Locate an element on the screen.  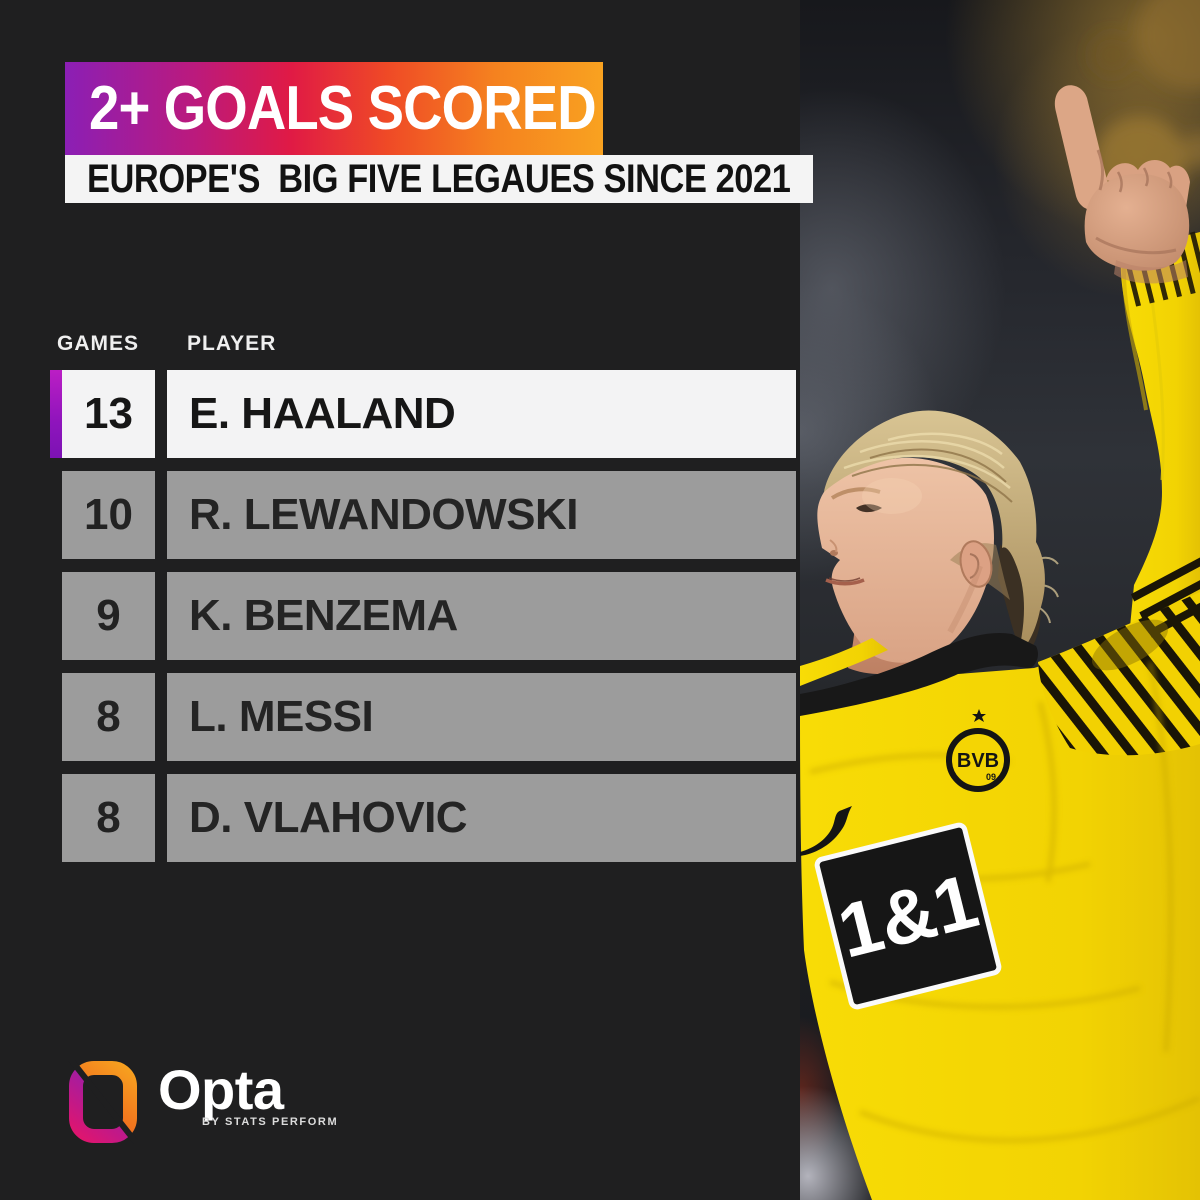
games-value: 10 is located at coordinates (108, 515).